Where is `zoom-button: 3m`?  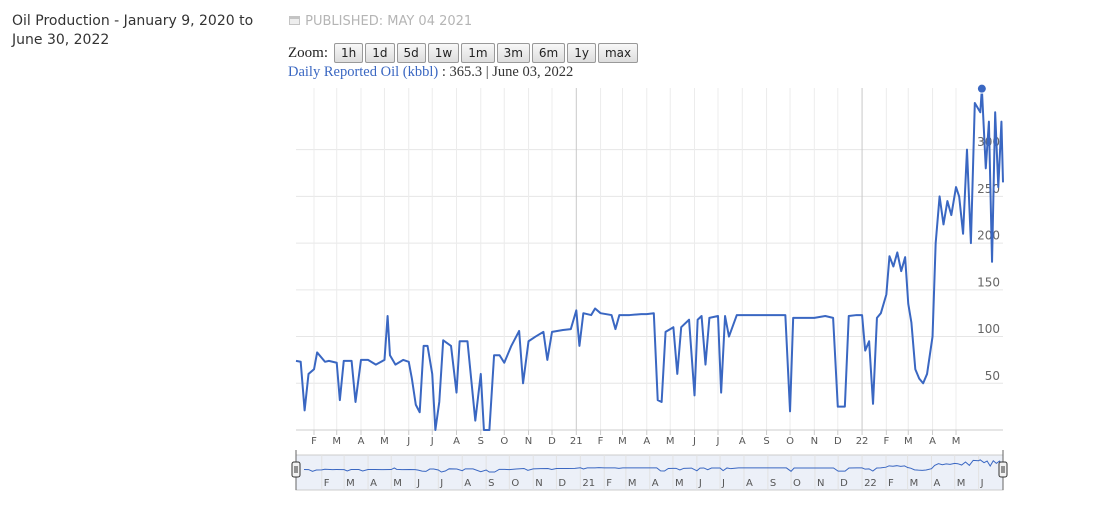
zoom-button: 3m is located at coordinates (513, 53).